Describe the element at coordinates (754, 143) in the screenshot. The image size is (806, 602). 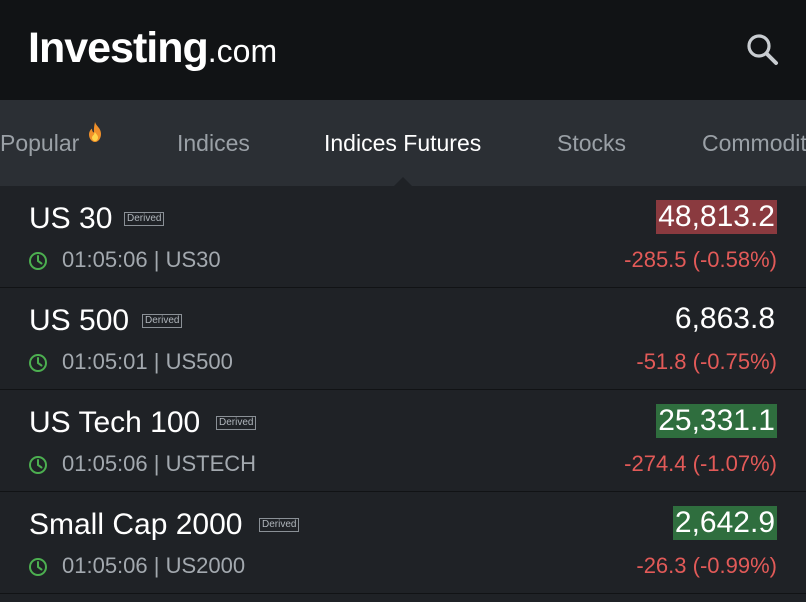
I see `tab-commodities: Commodities` at that location.